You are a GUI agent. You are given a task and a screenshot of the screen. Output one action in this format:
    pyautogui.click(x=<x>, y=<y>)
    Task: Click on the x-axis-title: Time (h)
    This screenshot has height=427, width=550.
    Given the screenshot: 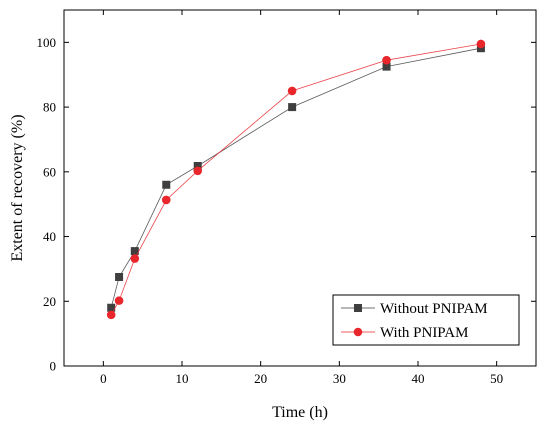 What is the action you would take?
    pyautogui.click(x=300, y=412)
    